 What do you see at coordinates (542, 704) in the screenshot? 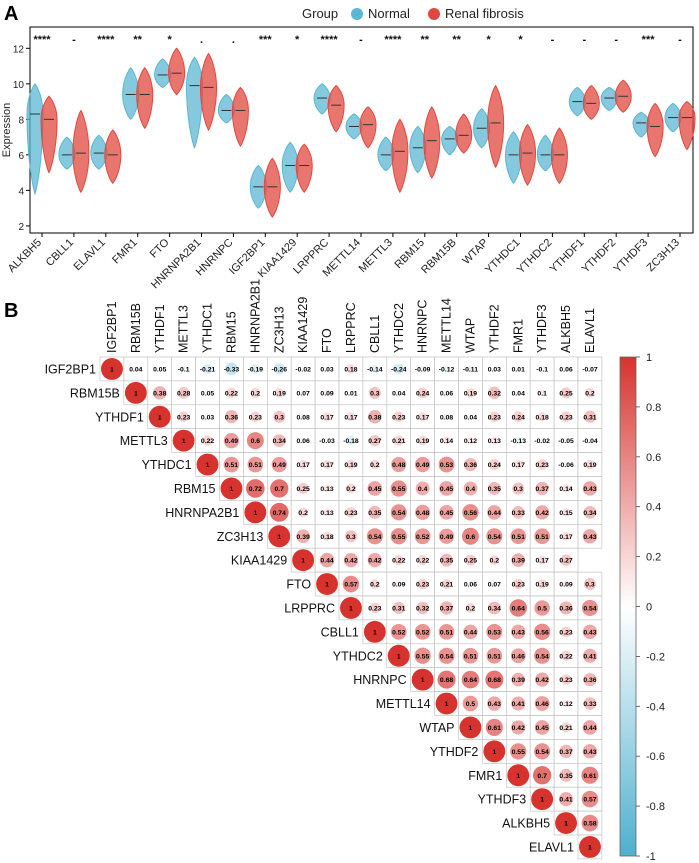
I see `correlation-value: 0.46` at bounding box center [542, 704].